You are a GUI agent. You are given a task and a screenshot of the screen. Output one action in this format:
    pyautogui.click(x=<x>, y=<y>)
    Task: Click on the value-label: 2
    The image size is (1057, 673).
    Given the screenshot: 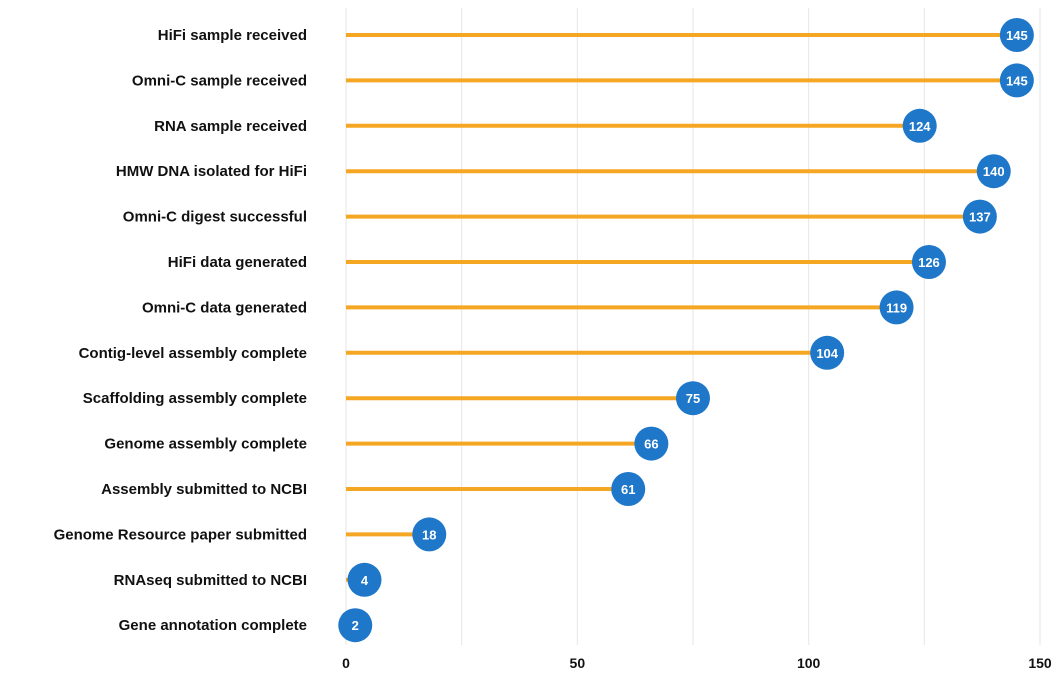 What is the action you would take?
    pyautogui.click(x=355, y=625)
    